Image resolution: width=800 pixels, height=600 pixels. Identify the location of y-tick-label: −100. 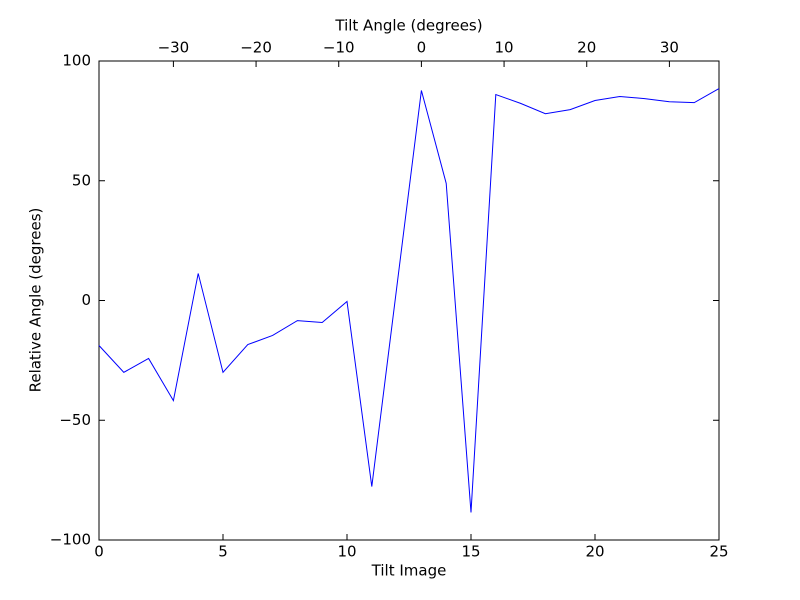
(70, 540).